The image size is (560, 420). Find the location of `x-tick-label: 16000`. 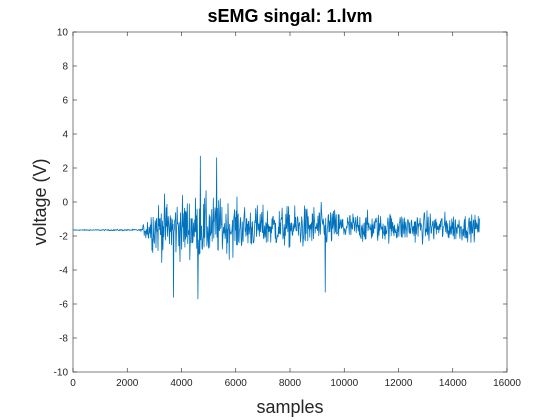

x-tick-label: 16000 is located at coordinates (507, 383).